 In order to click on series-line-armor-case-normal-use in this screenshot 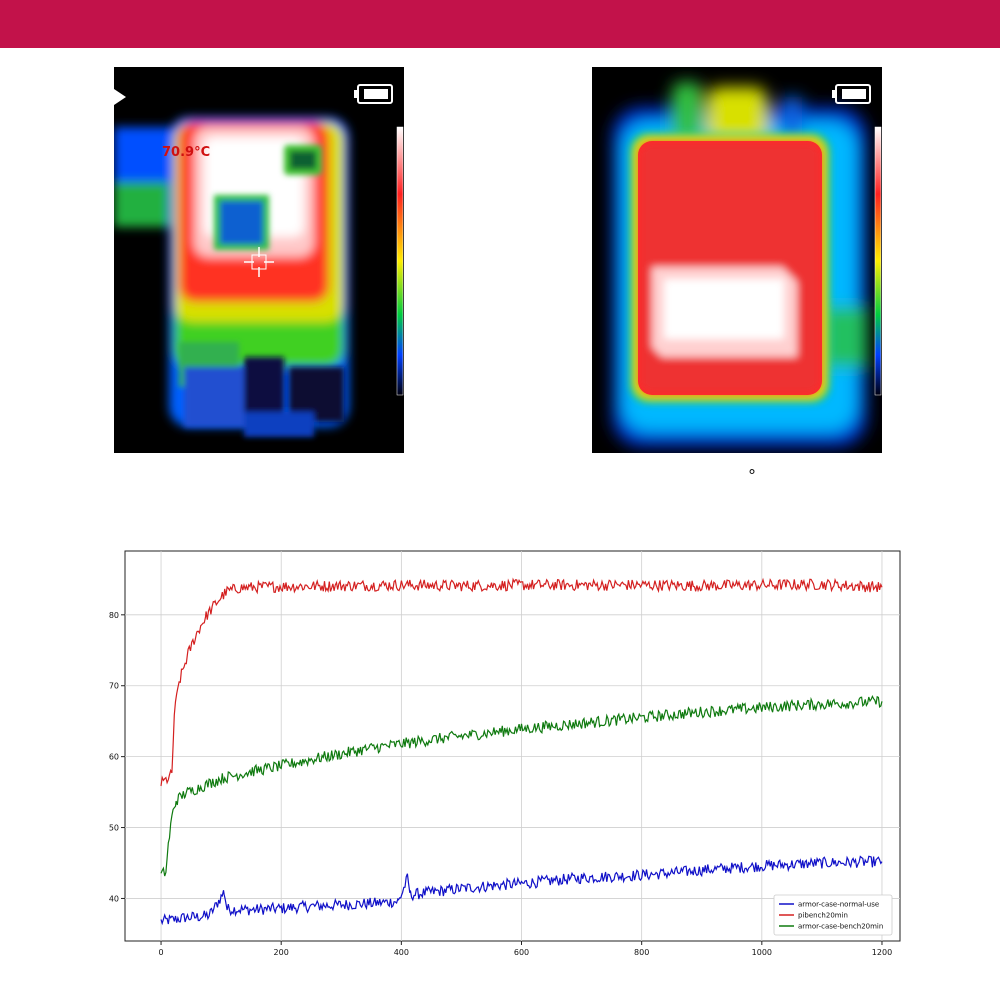, I will do `click(521, 890)`.